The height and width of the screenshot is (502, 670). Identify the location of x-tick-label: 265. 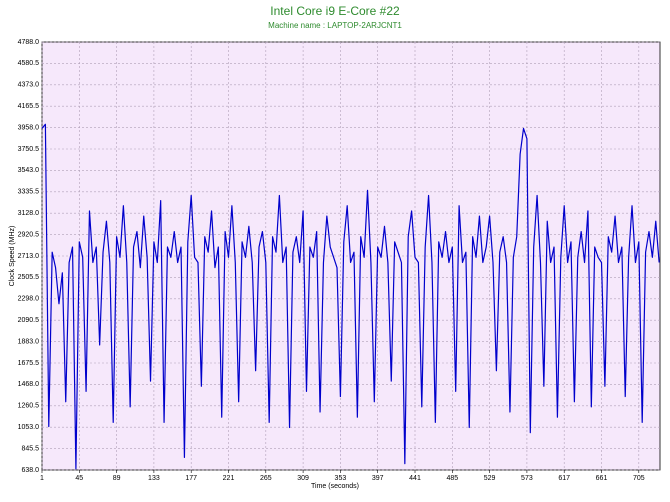
(266, 478).